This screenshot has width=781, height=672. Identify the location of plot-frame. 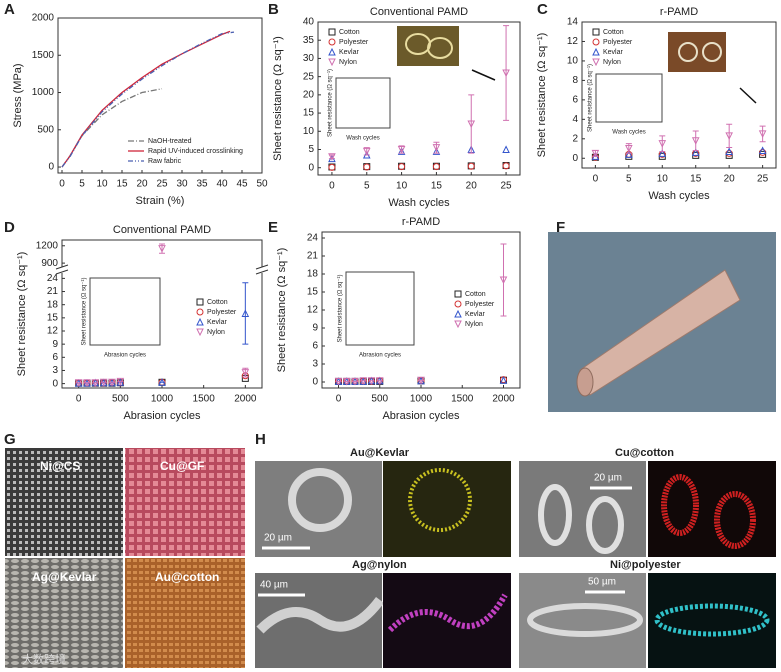
(679, 95).